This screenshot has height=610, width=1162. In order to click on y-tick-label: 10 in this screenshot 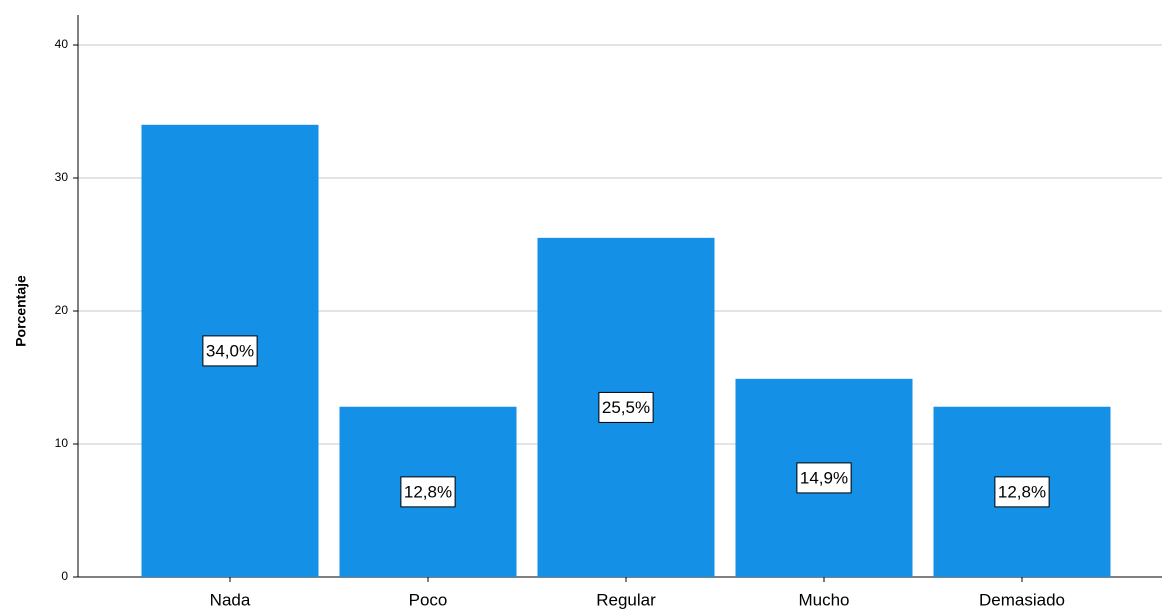, I will do `click(62, 443)`.